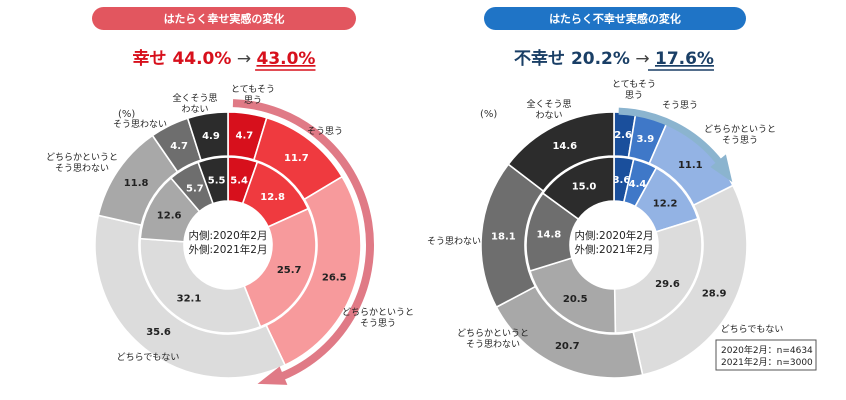 The height and width of the screenshot is (400, 846). What do you see at coordinates (195, 188) in the screenshot?
I see `inner-value-6: 5.7` at bounding box center [195, 188].